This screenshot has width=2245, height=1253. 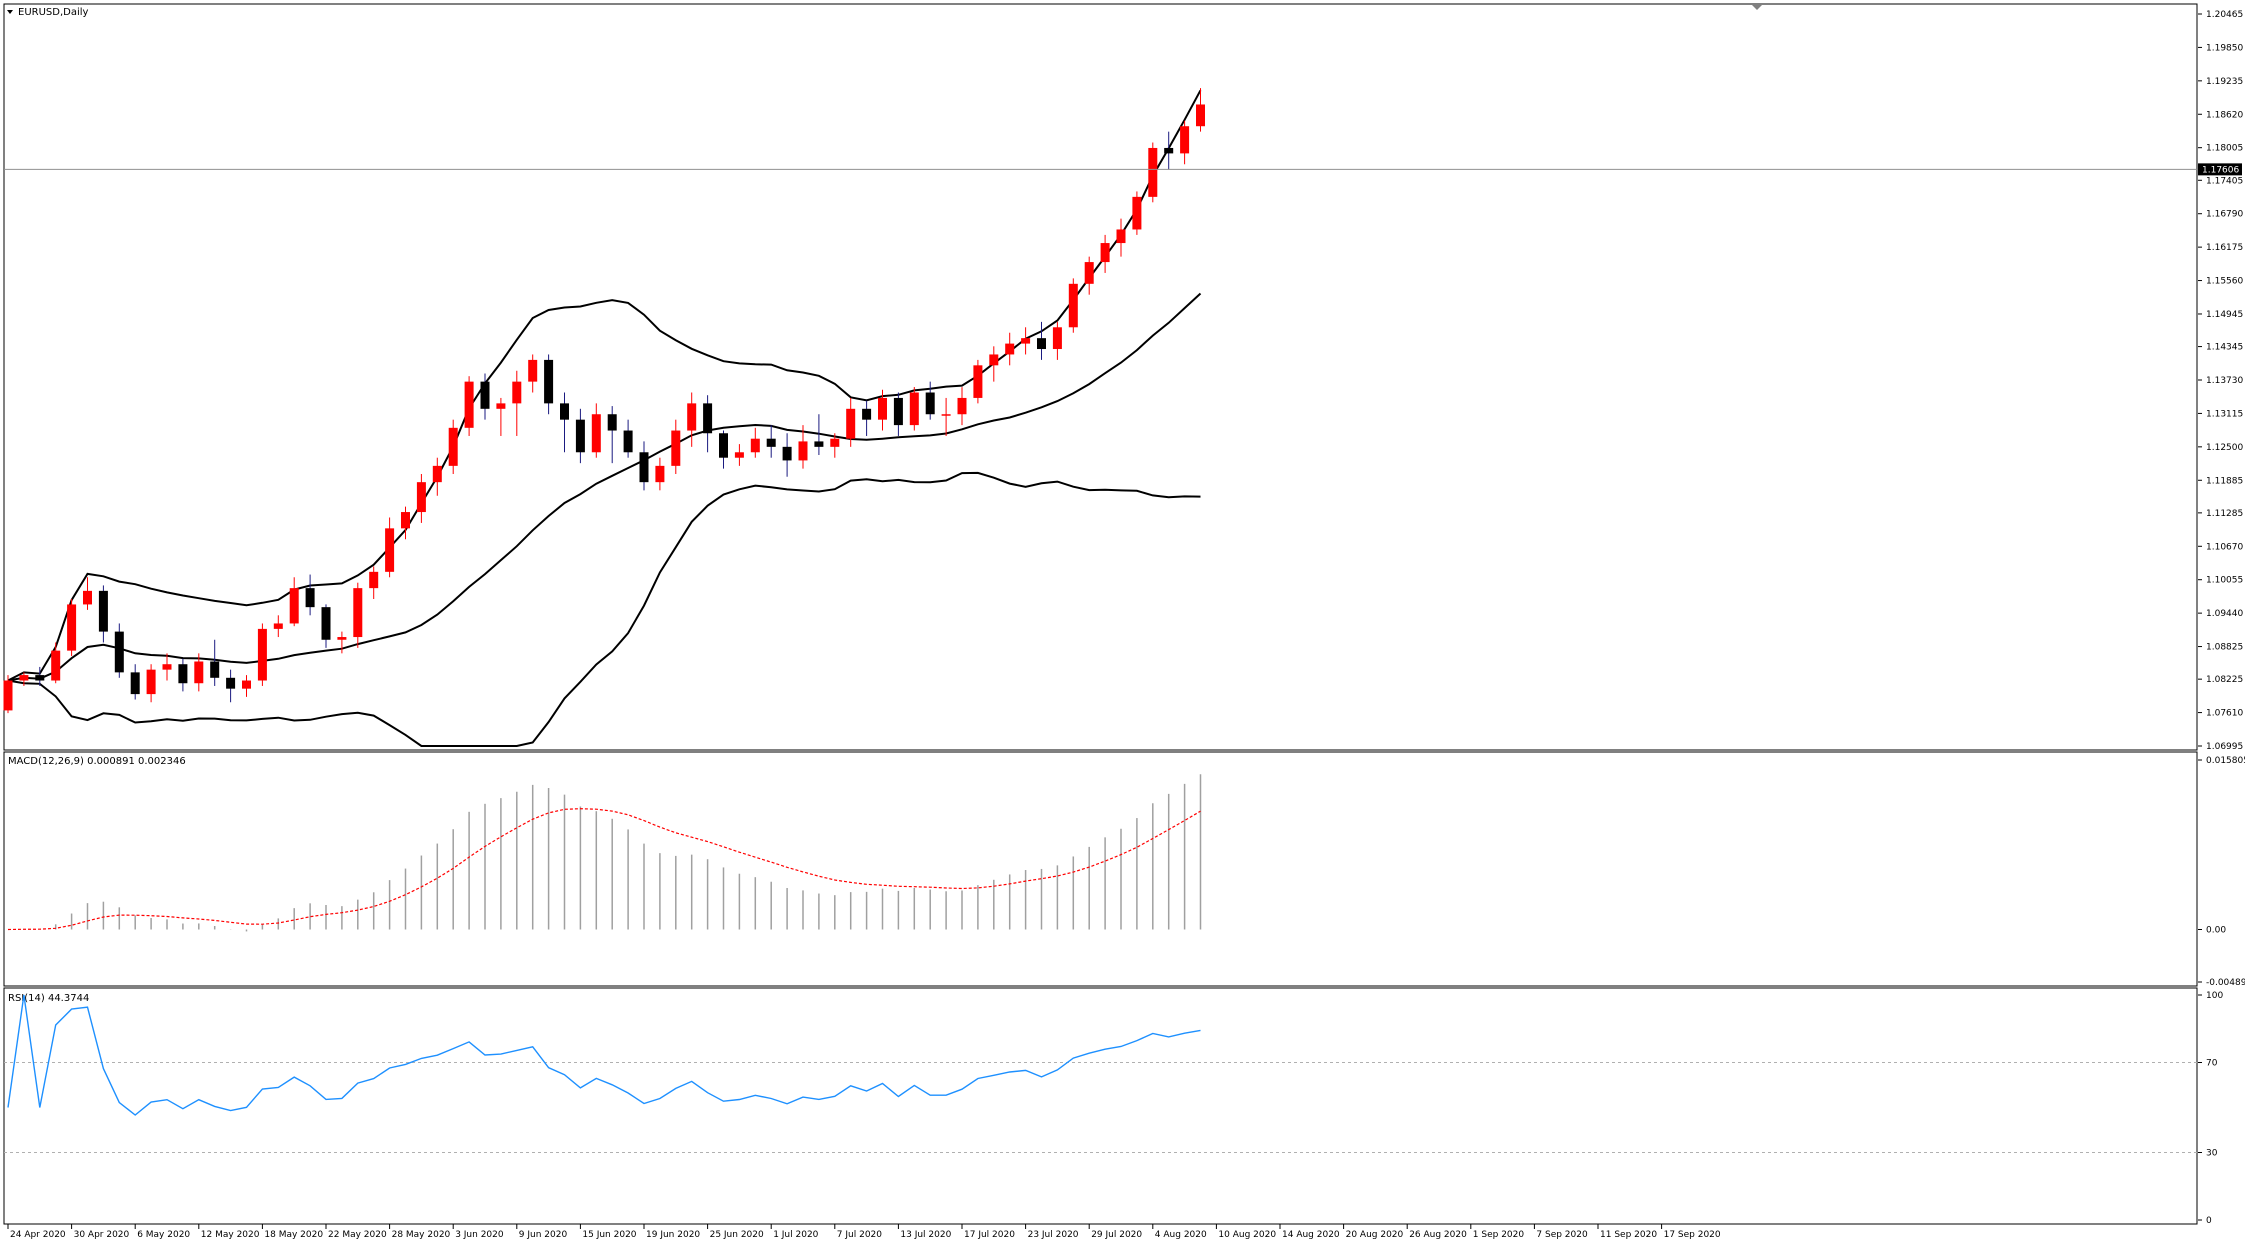 What do you see at coordinates (1181, 1235) in the screenshot?
I see `time-tick-label: 4 Aug 2020` at bounding box center [1181, 1235].